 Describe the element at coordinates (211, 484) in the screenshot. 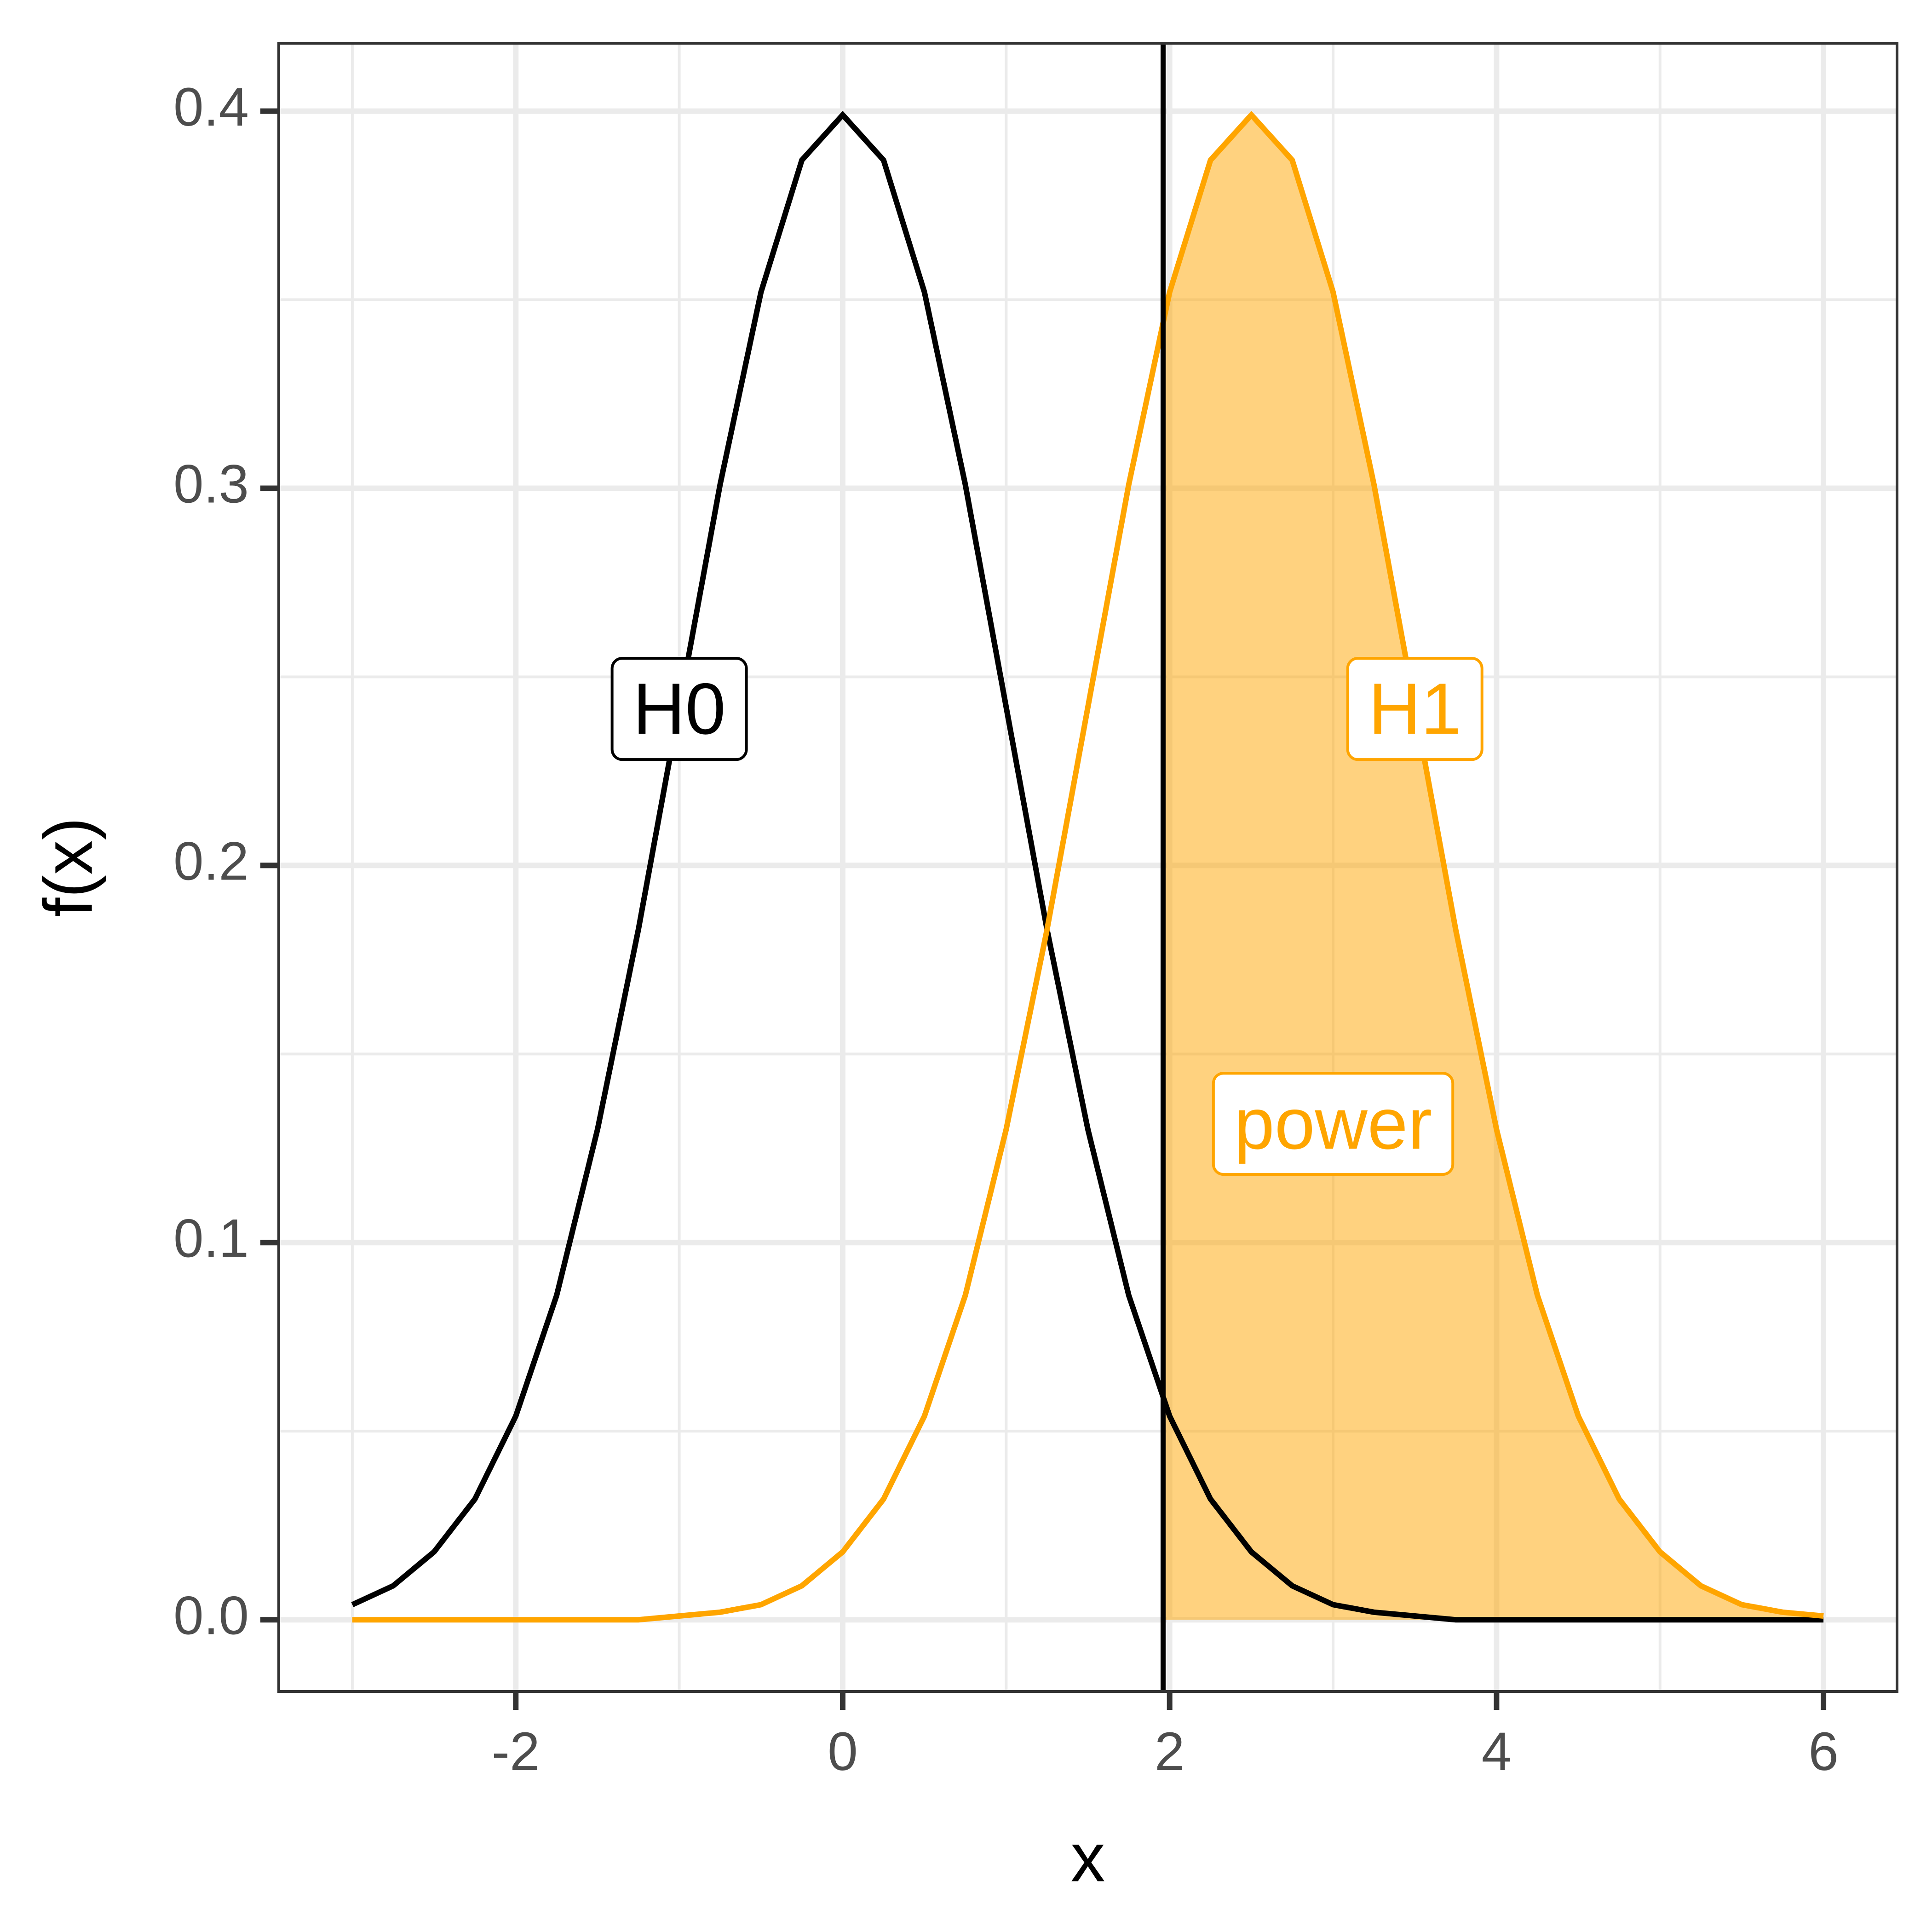

I see `y-tick-label: 0.3` at that location.